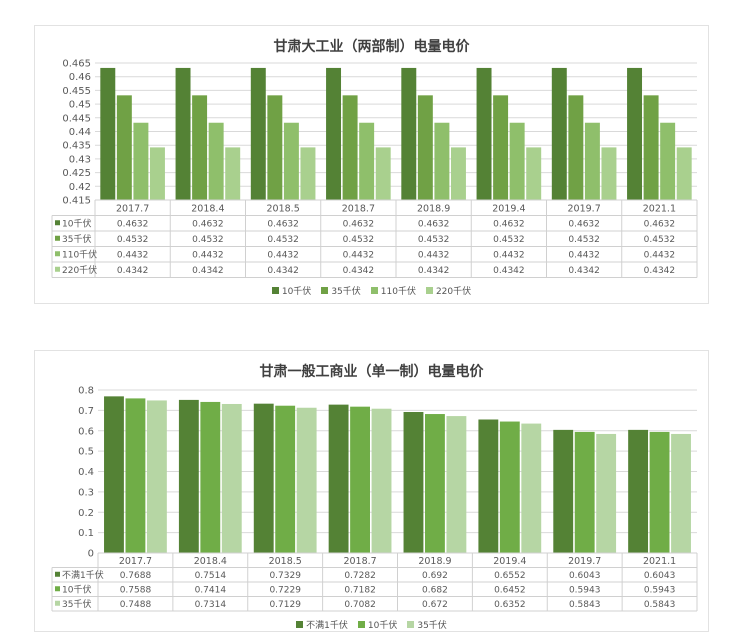 This screenshot has width=734, height=637. I want to click on data-label: 0.692, so click(435, 576).